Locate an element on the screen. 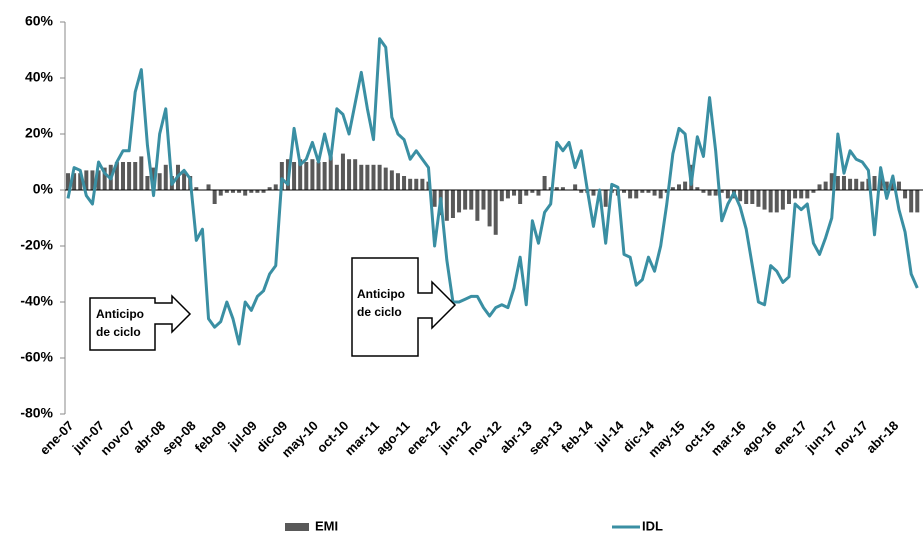 The image size is (923, 535). y-tick-label: 0% is located at coordinates (43, 189).